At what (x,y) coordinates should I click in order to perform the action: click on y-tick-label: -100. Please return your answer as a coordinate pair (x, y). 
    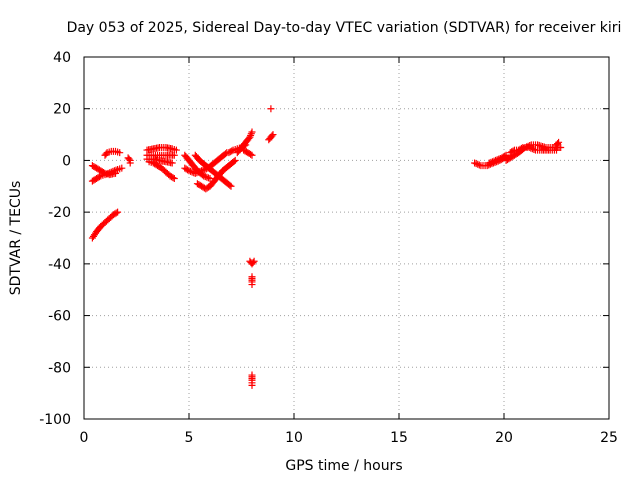
    Looking at the image, I should click on (55, 420).